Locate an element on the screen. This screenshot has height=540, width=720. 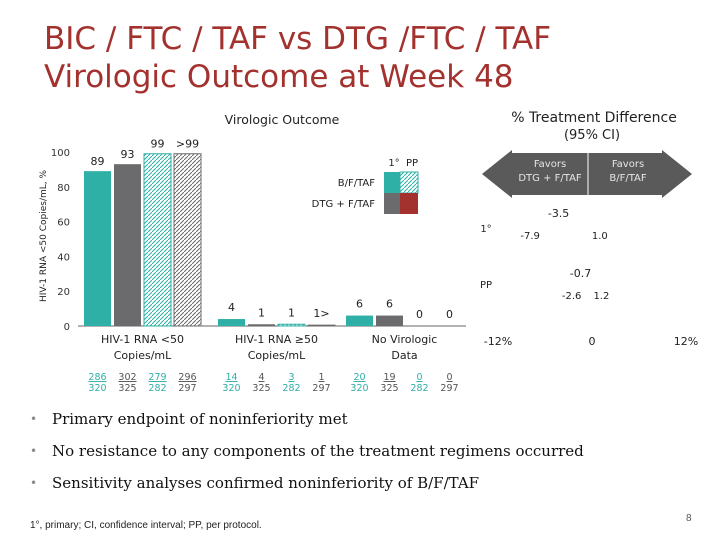
count-numerator: 19 is located at coordinates (389, 377).